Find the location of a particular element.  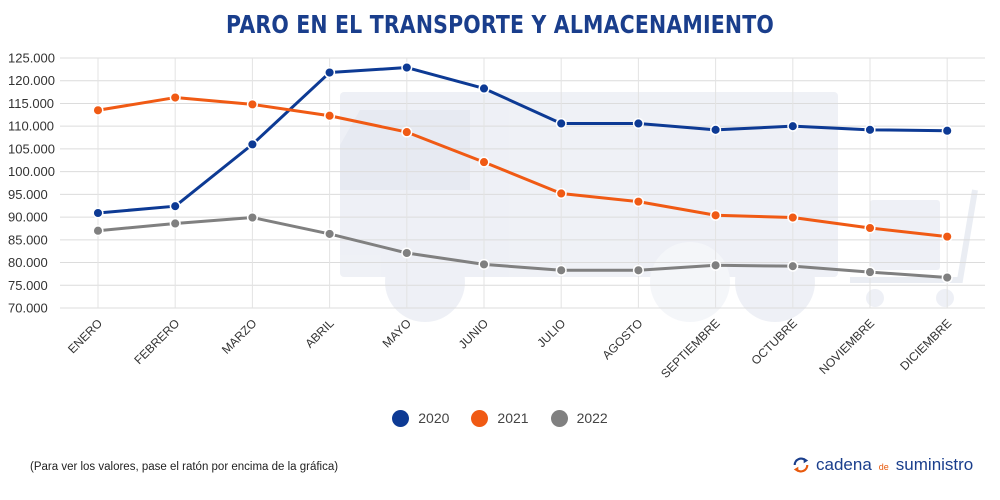

y-tick-label: 85.000 is located at coordinates (28, 239).